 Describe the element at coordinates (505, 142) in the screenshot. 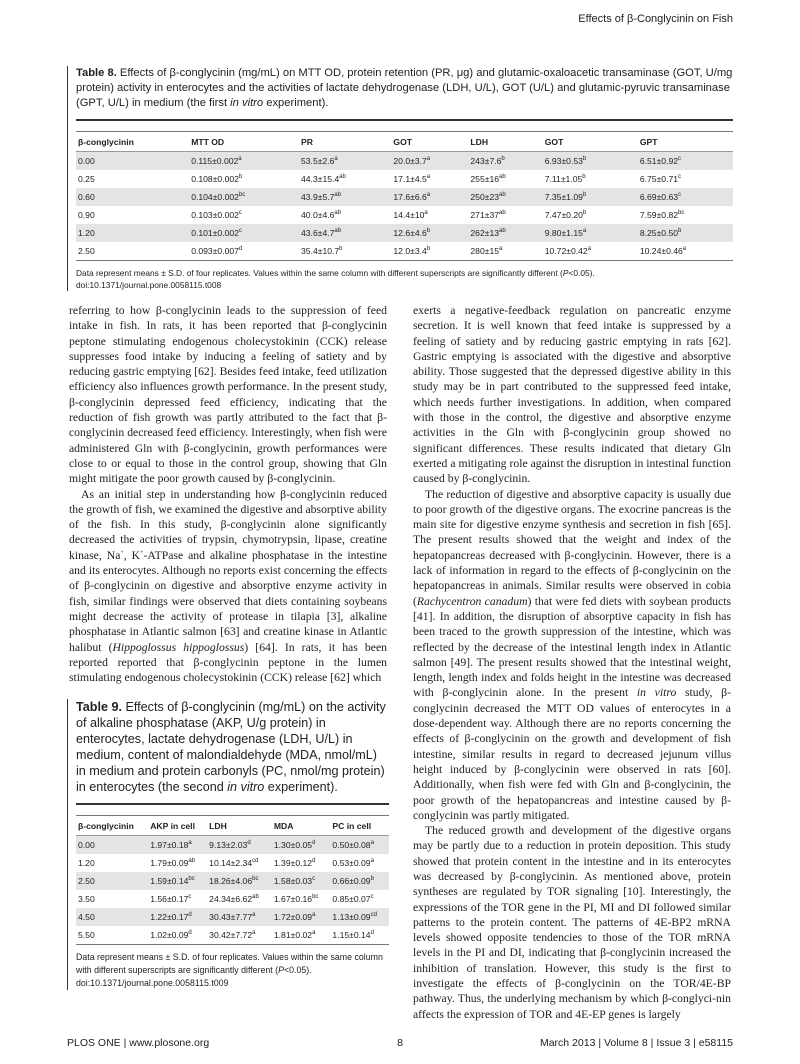

I see `column-header: LDH` at that location.